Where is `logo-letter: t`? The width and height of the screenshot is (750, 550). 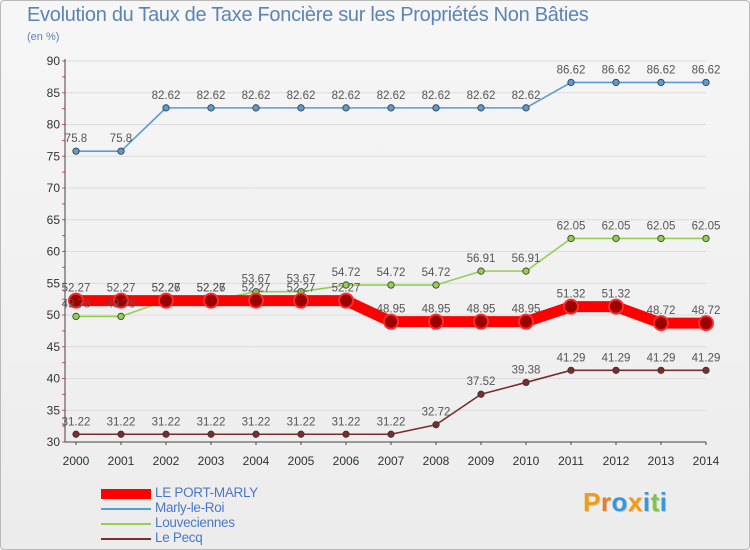 logo-letter: t is located at coordinates (655, 502).